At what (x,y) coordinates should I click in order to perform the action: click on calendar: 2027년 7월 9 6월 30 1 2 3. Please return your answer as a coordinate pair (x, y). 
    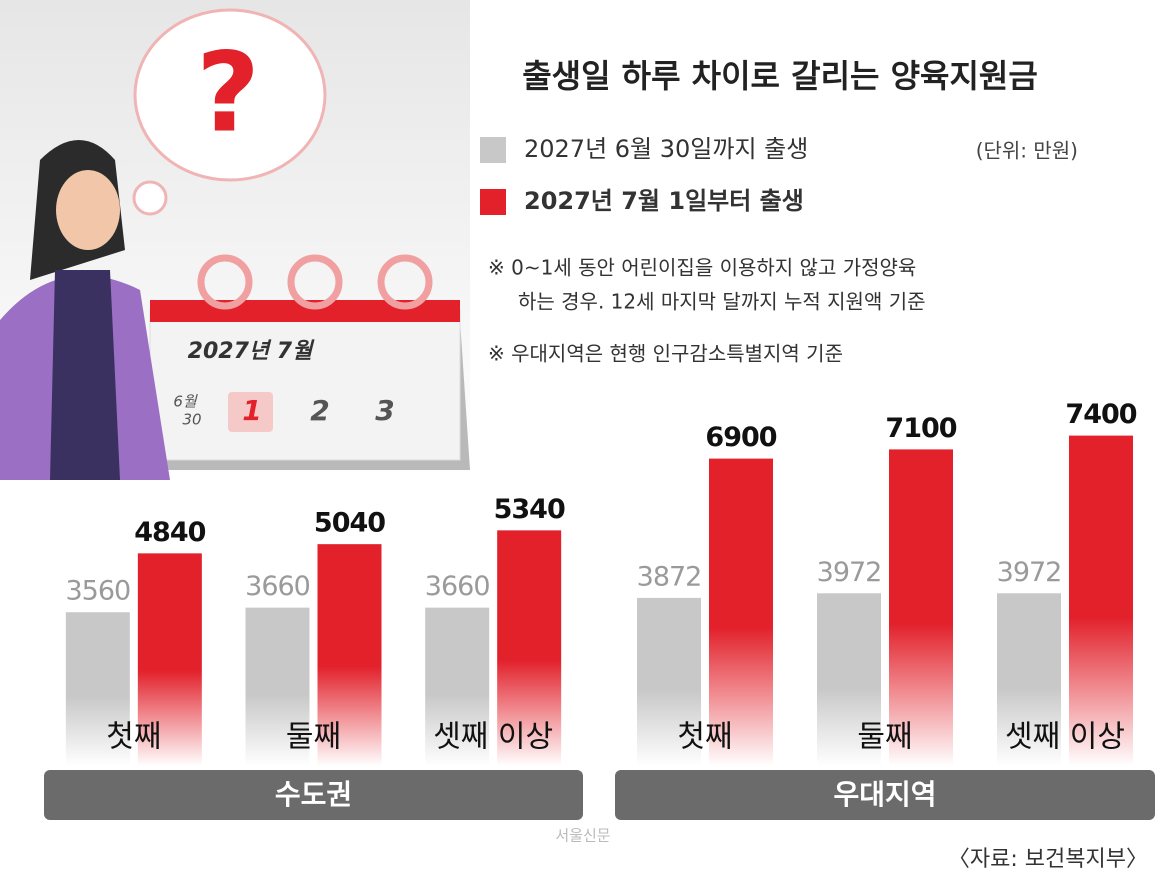
    Looking at the image, I should click on (302, 362).